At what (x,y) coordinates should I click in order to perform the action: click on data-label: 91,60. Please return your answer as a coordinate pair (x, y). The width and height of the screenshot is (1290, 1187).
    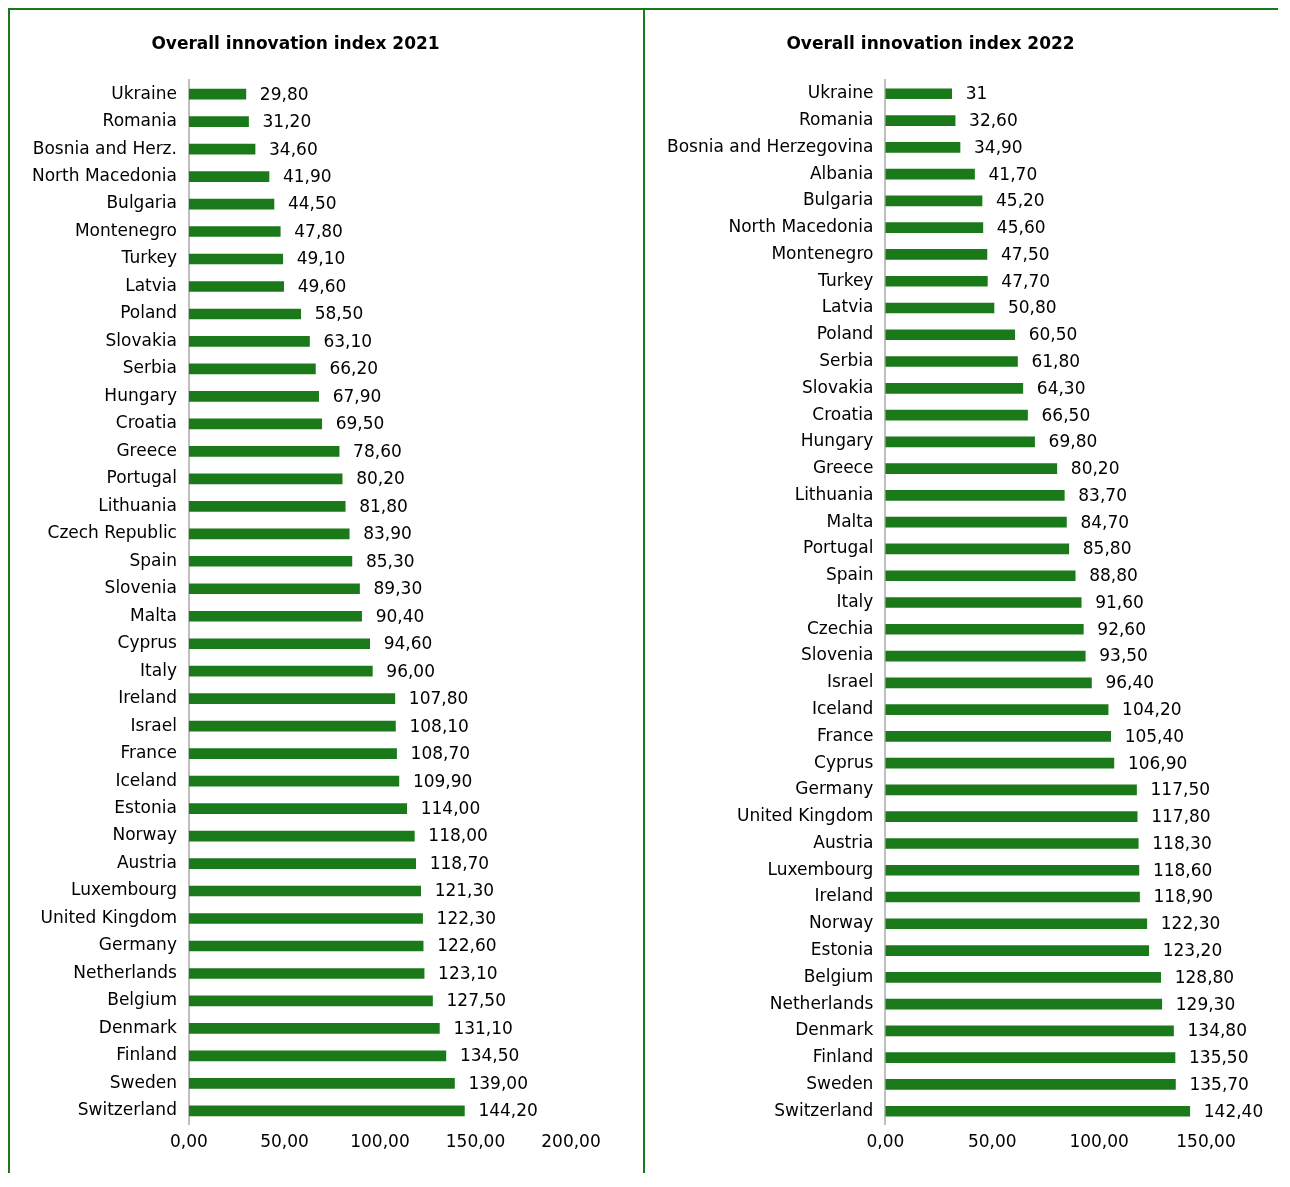
    Looking at the image, I should click on (1119, 601).